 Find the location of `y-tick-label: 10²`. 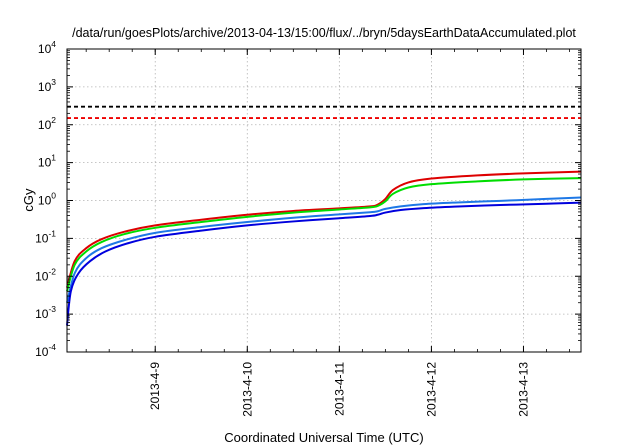

y-tick-label: 10² is located at coordinates (47, 123).